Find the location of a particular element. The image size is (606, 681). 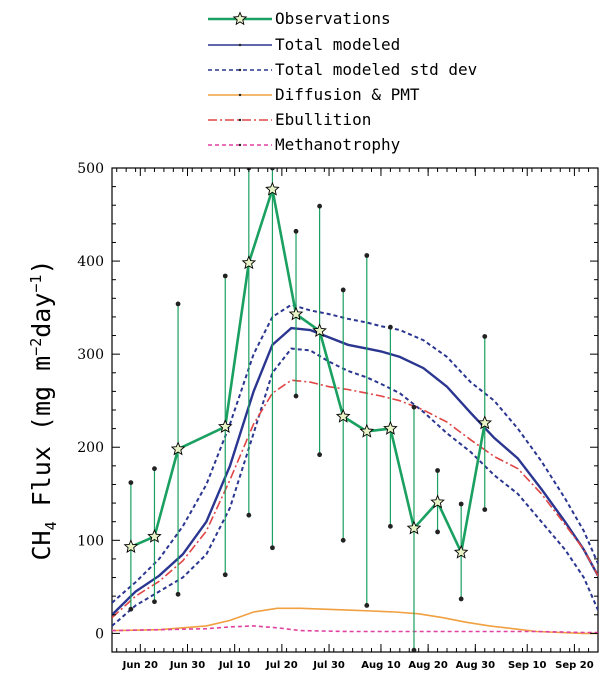

x-tick-label: Jun 20 is located at coordinates (140, 665).